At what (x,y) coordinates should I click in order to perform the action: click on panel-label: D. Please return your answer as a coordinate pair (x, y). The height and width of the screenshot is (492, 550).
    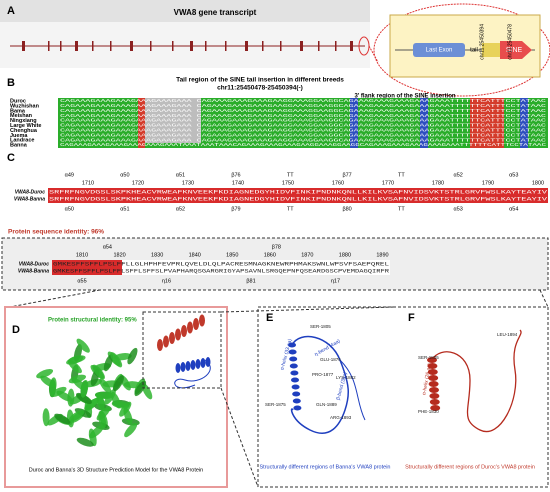
    Looking at the image, I should click on (16, 330).